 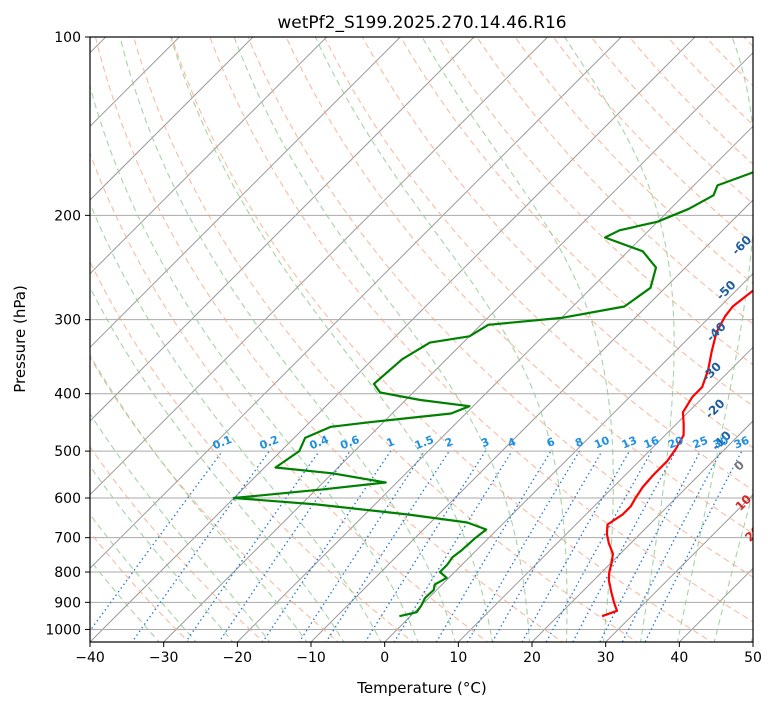 What do you see at coordinates (421, 688) in the screenshot?
I see `x-axis-label: Temperature (°C)` at bounding box center [421, 688].